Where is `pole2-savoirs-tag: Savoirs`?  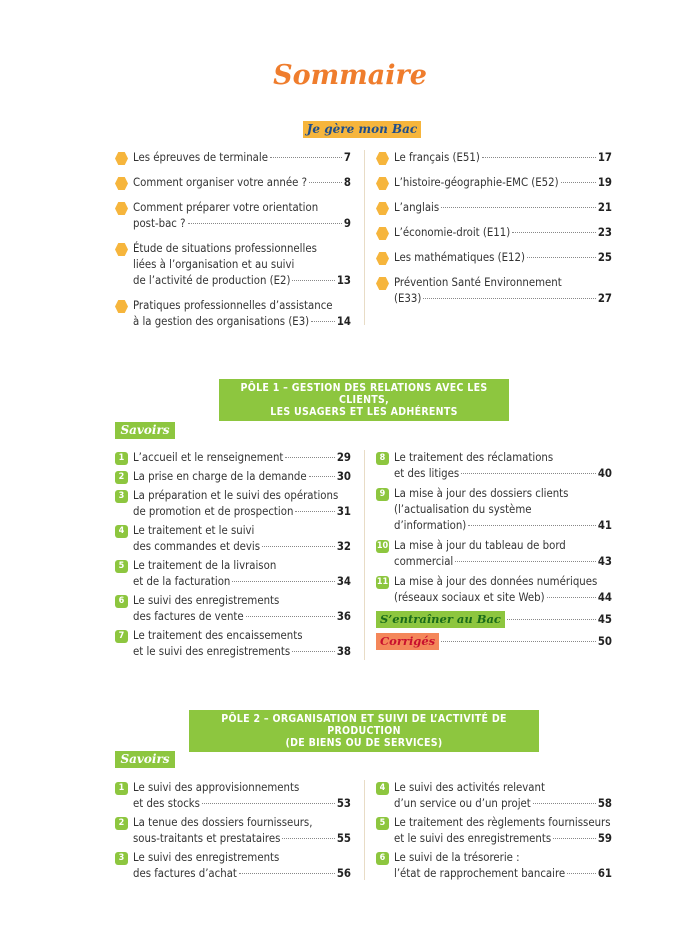 pole2-savoirs-tag: Savoirs is located at coordinates (145, 759).